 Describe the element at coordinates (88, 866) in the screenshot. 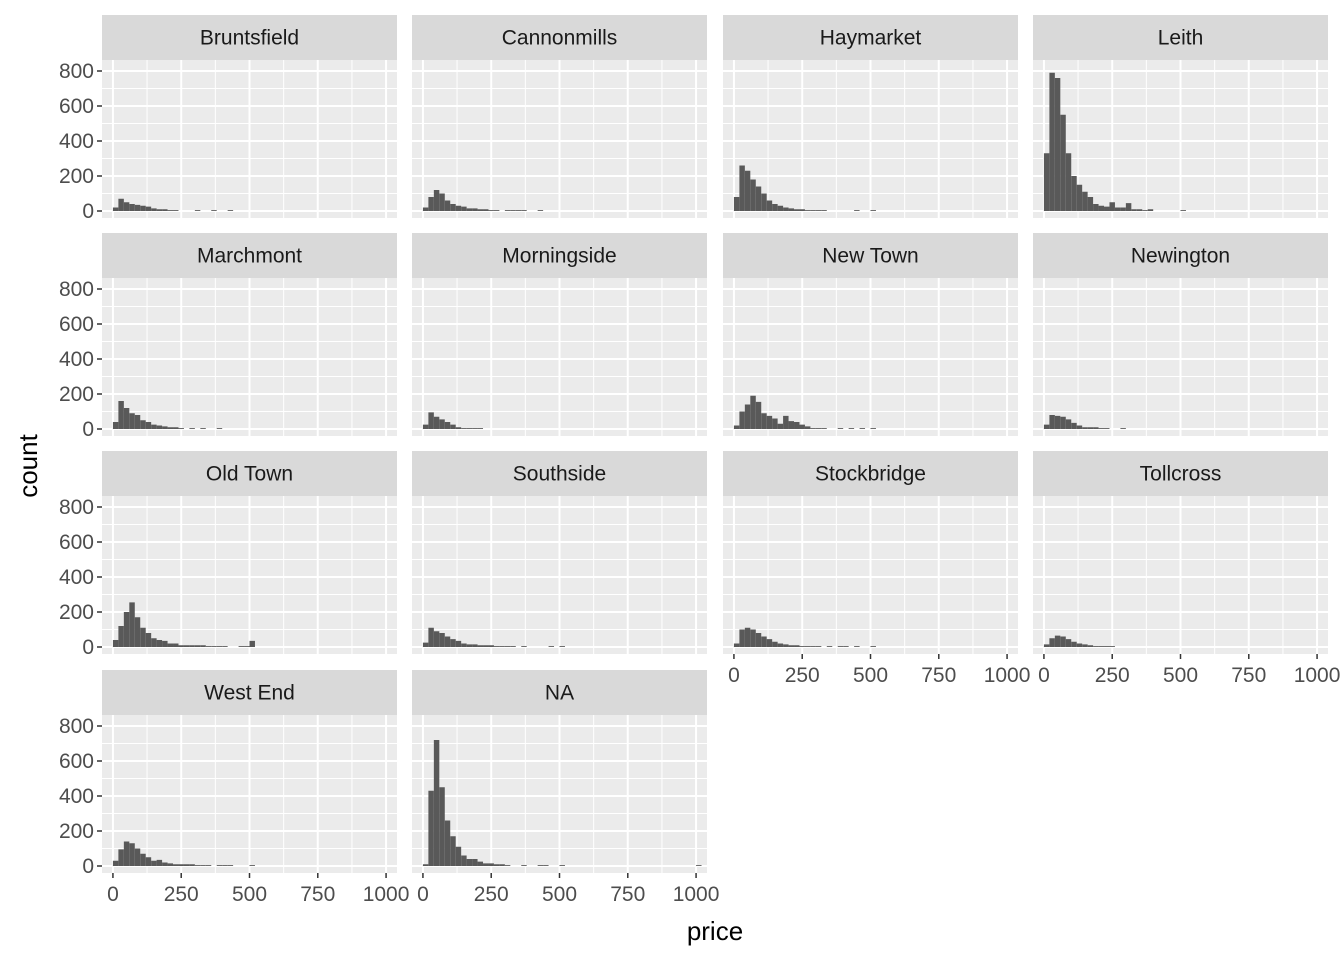

I see `y-tick-label: 0` at that location.